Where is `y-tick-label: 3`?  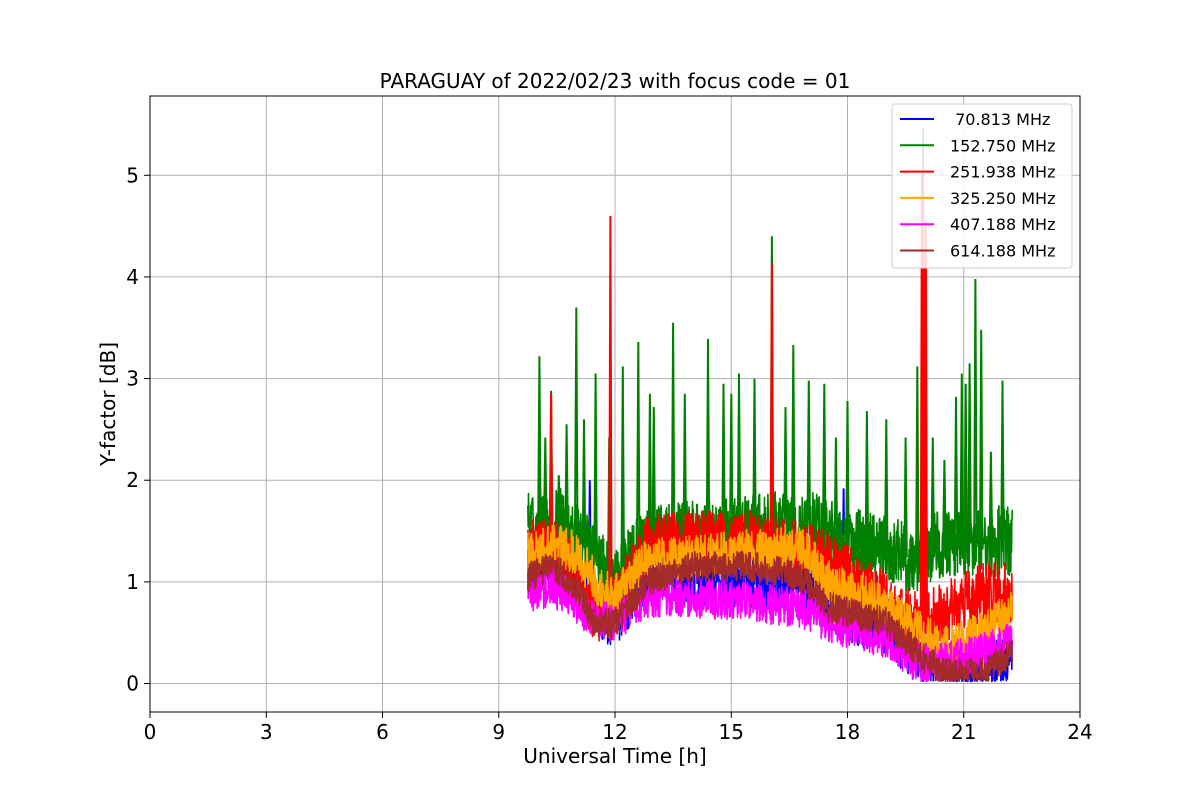
y-tick-label: 3 is located at coordinates (132, 379).